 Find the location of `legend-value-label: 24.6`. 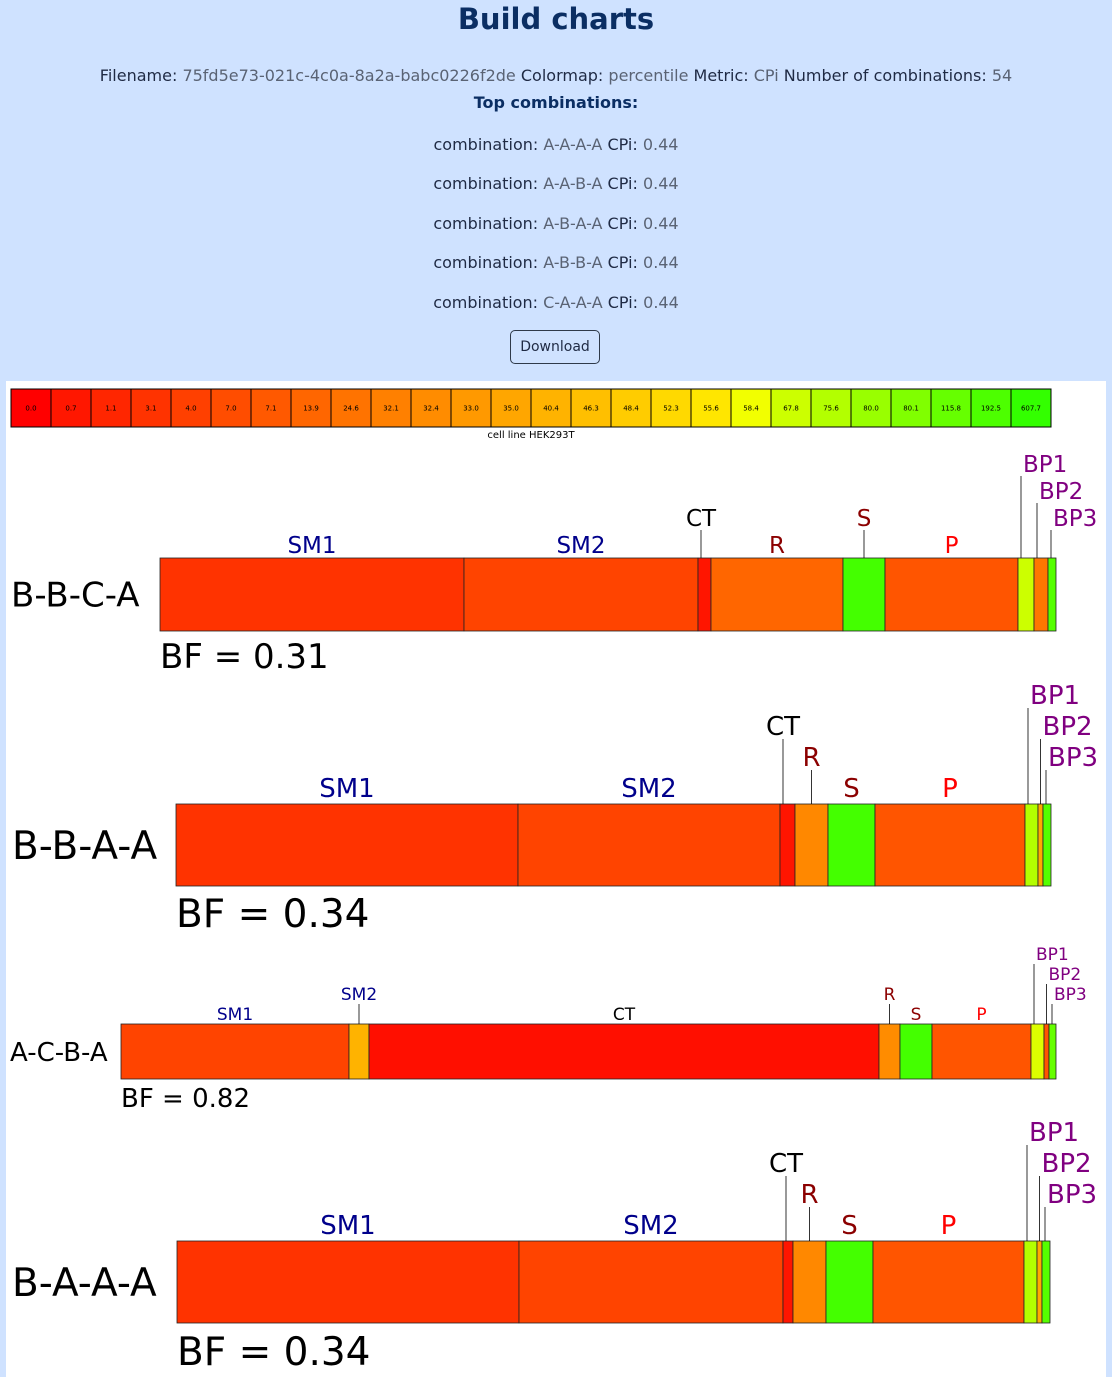

legend-value-label: 24.6 is located at coordinates (351, 409).